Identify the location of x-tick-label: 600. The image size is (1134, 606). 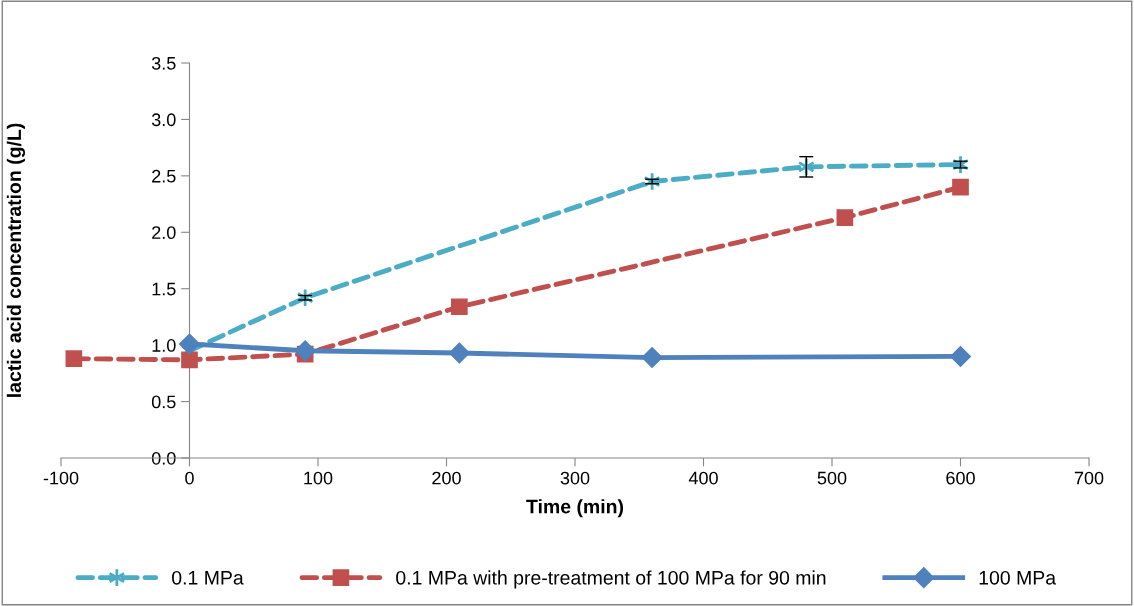
(960, 478).